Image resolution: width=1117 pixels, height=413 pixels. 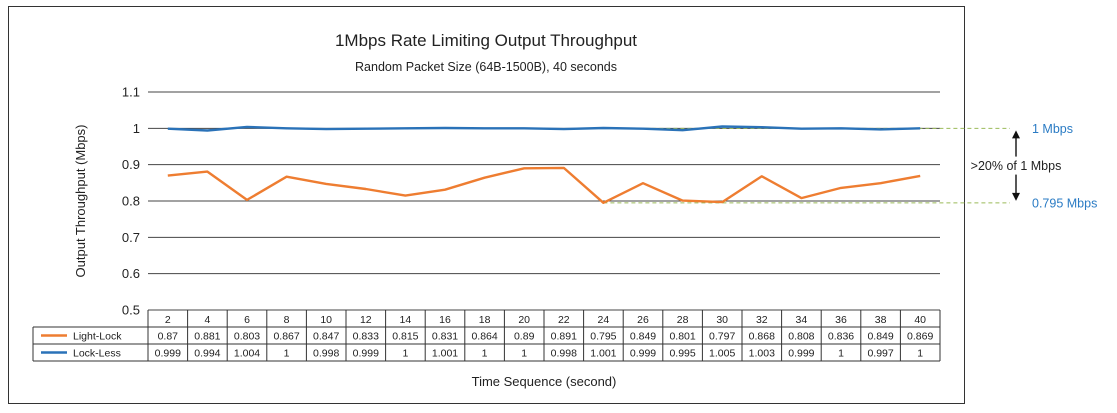 I want to click on series-lines, so click(x=544, y=165).